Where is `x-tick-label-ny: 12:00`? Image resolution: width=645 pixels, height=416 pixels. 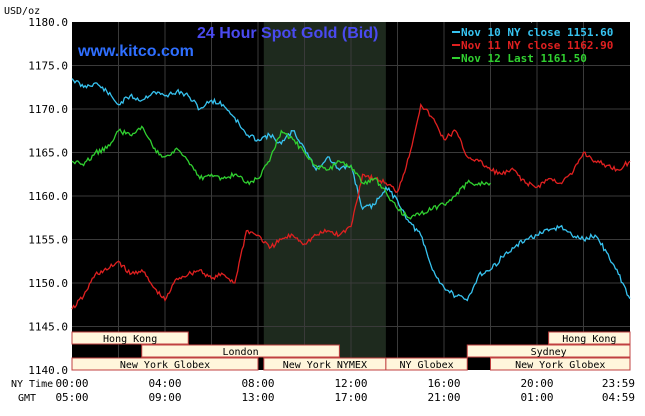
x-tick-label-ny: 12:00 is located at coordinates (350, 383).